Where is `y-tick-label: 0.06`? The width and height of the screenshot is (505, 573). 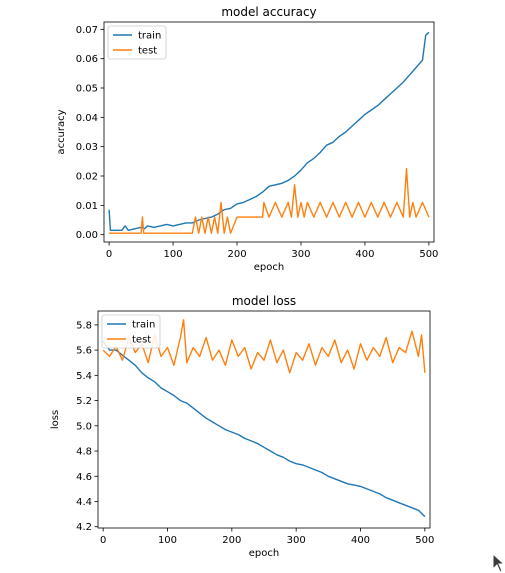 y-tick-label: 0.06 is located at coordinates (87, 59).